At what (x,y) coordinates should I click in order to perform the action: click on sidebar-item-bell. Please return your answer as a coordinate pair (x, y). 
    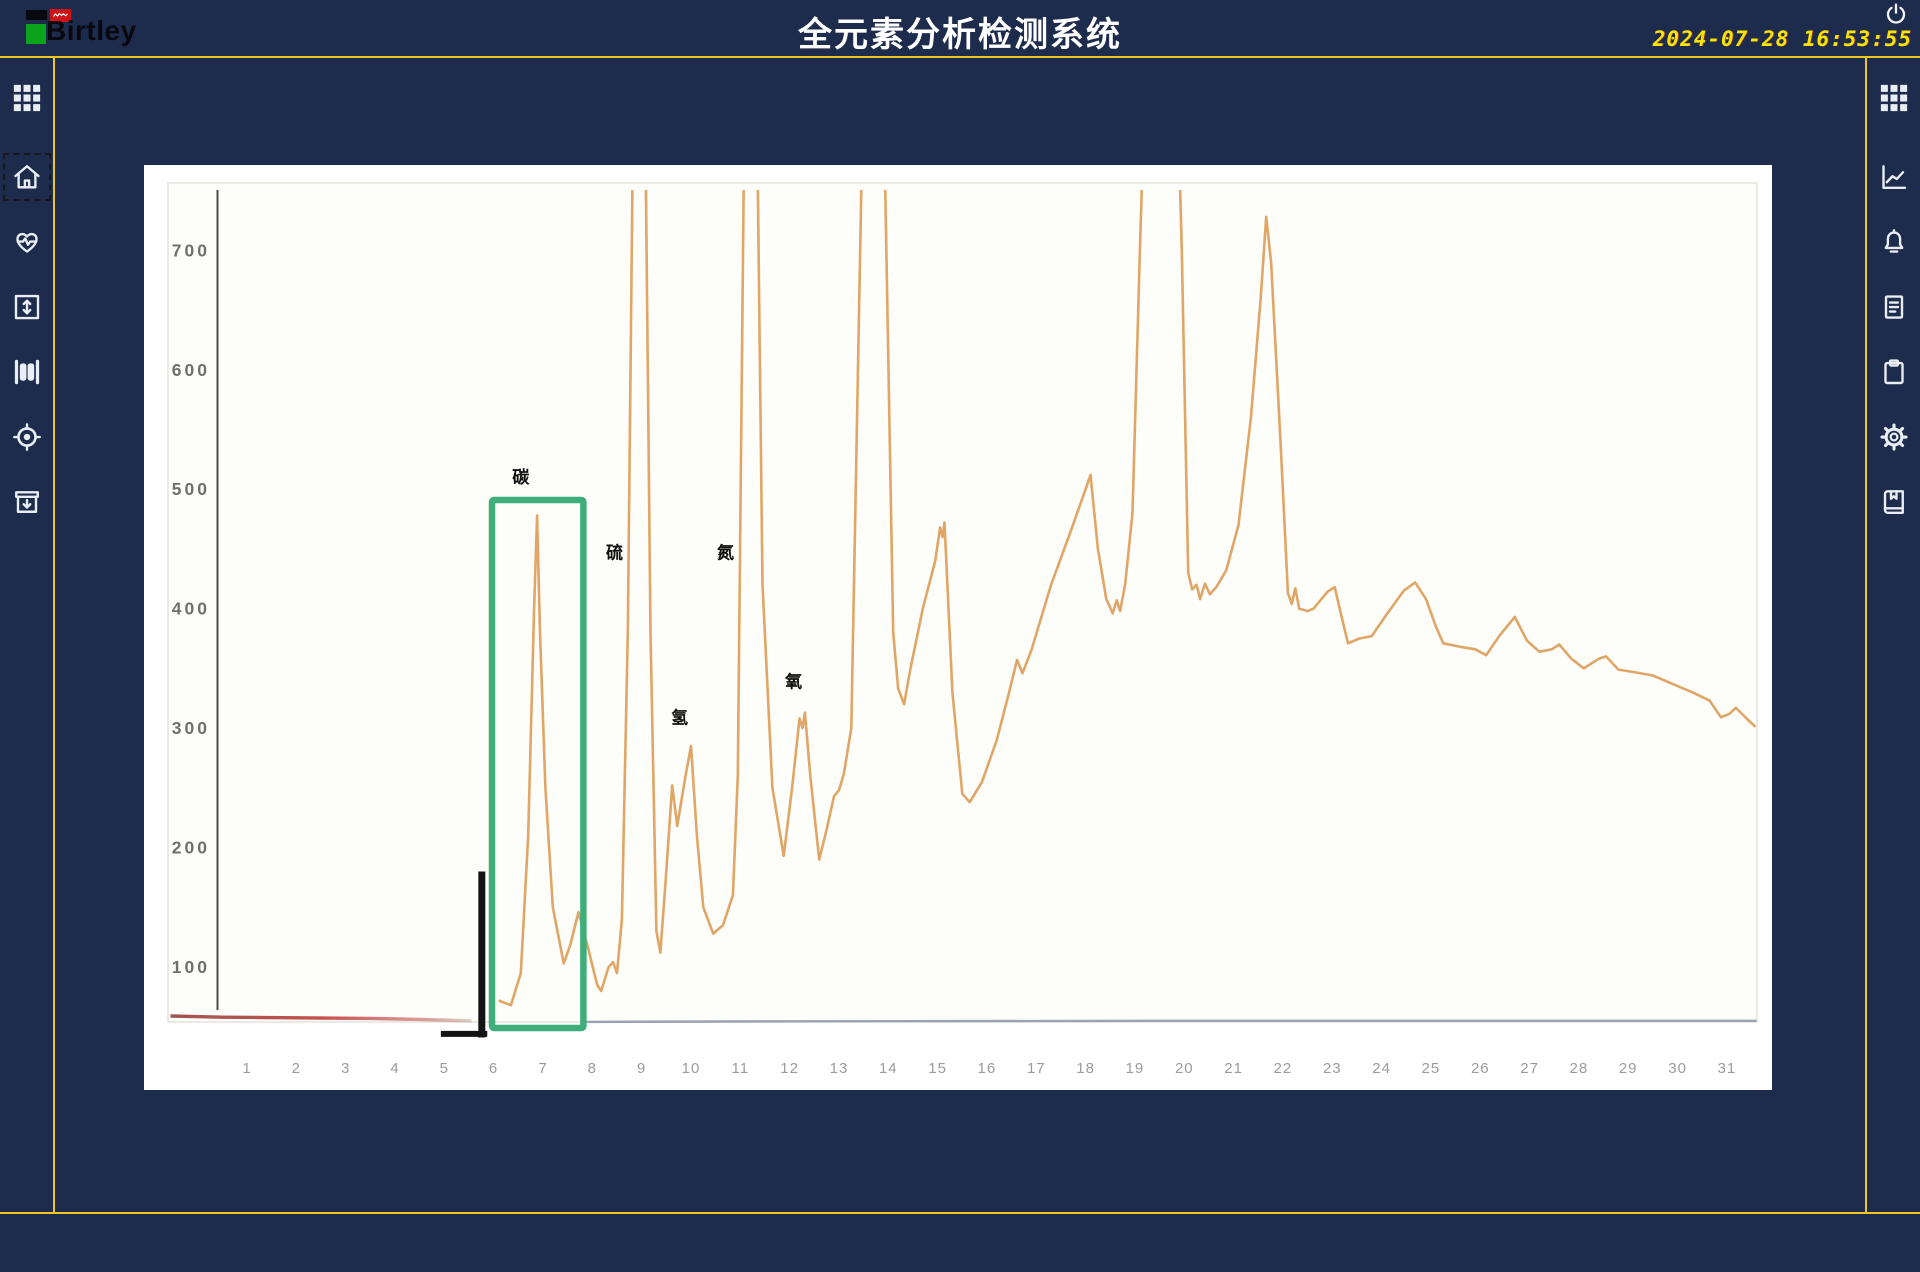
    Looking at the image, I should click on (1894, 242).